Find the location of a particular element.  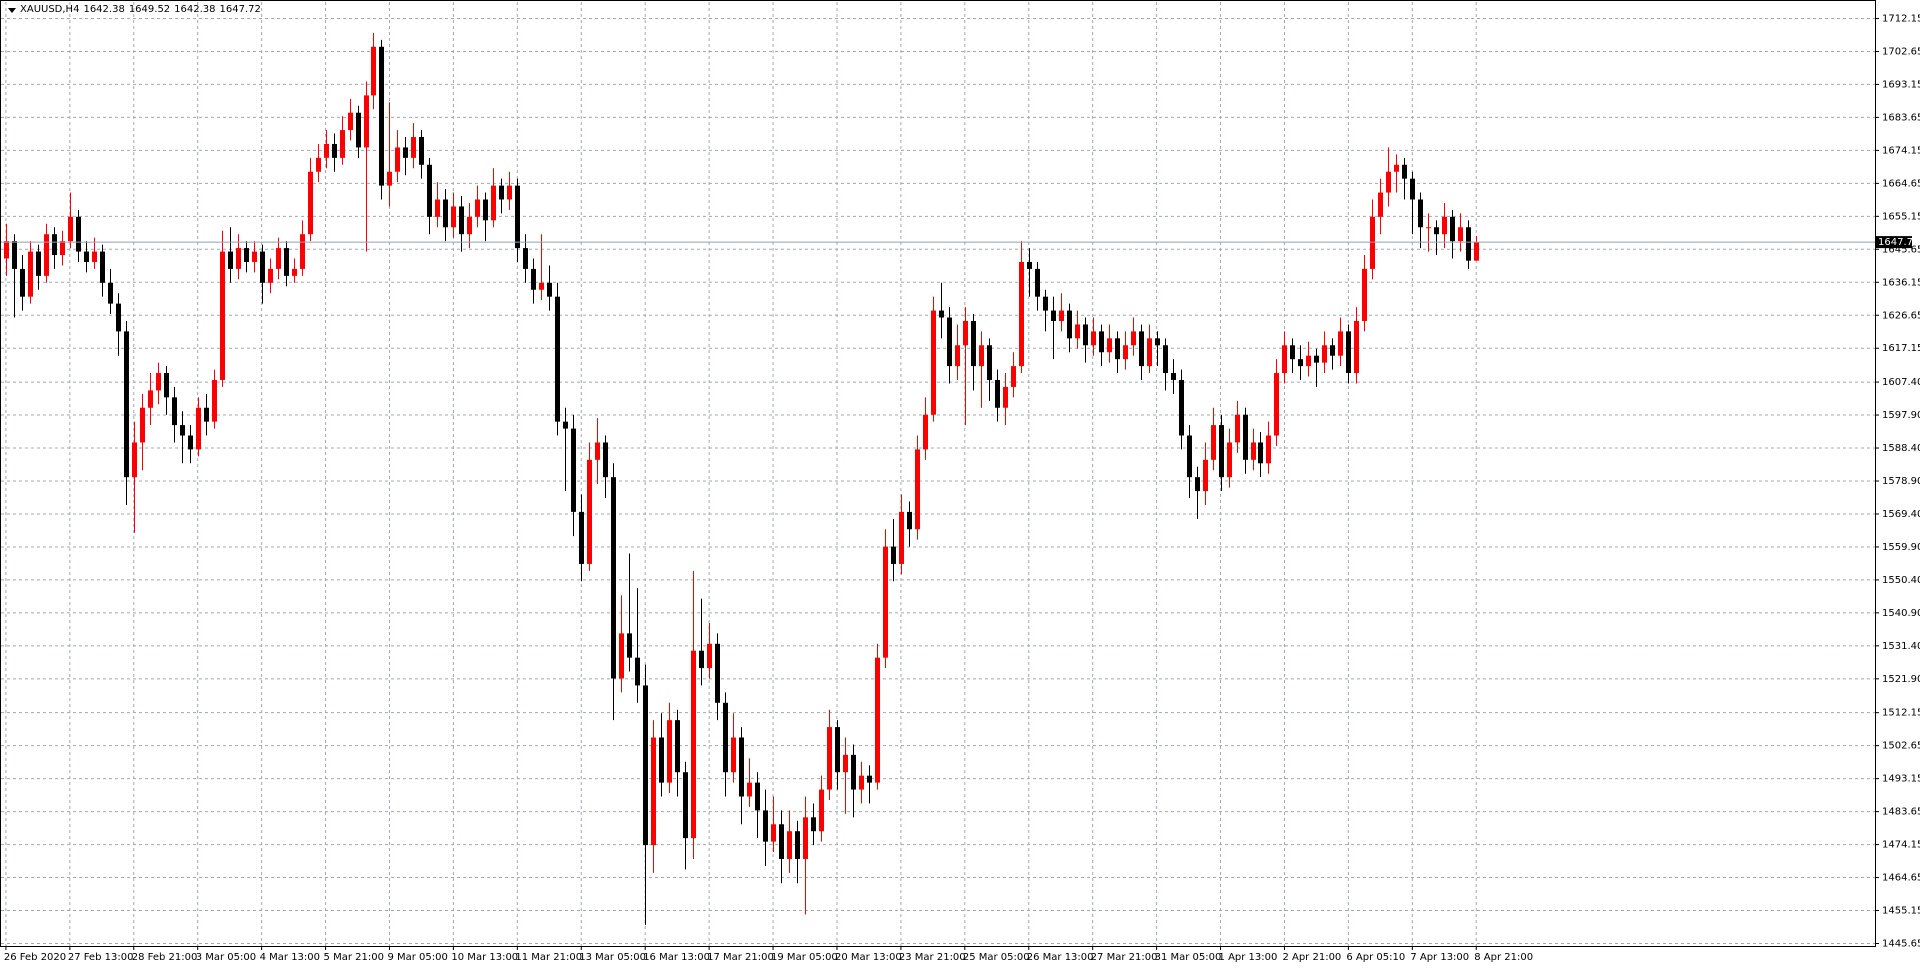

y-tick-label: 1531.40 is located at coordinates (1901, 646).